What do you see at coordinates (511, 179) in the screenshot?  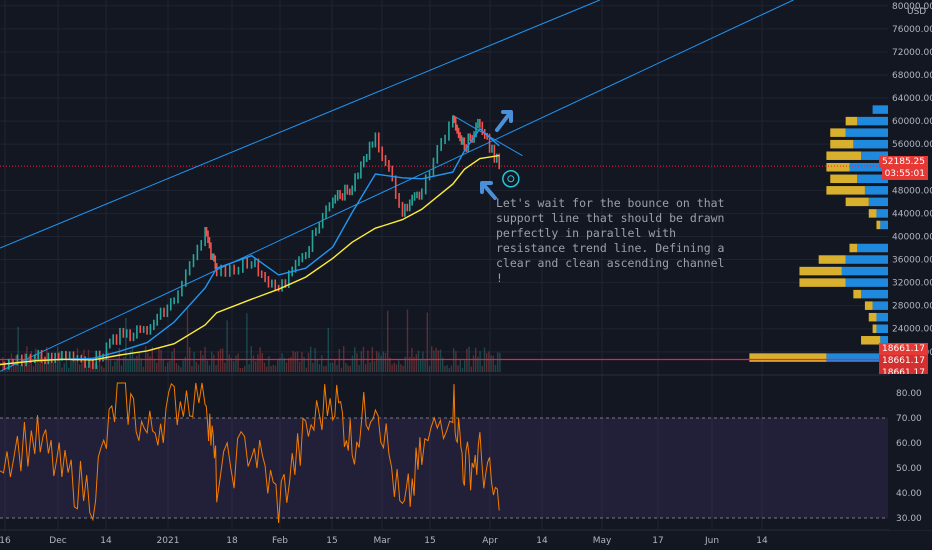 I see `touch-point-circle` at bounding box center [511, 179].